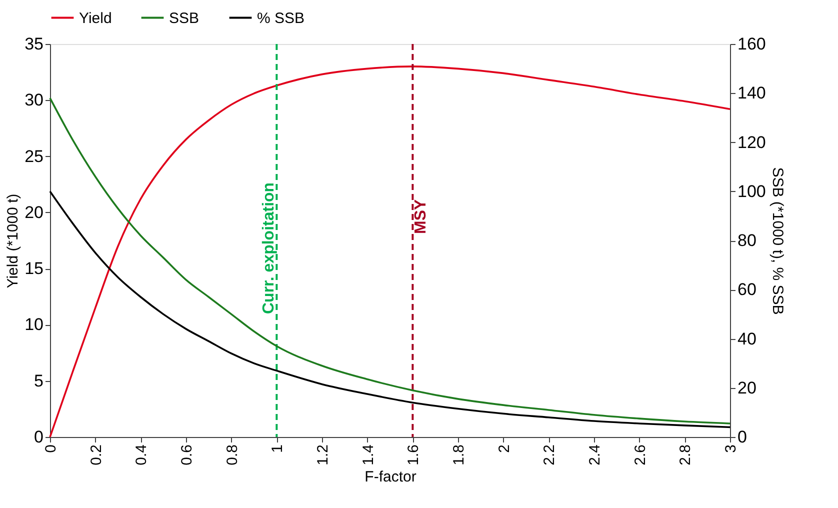  I want to click on y-tick-label: 5, so click(39, 380).